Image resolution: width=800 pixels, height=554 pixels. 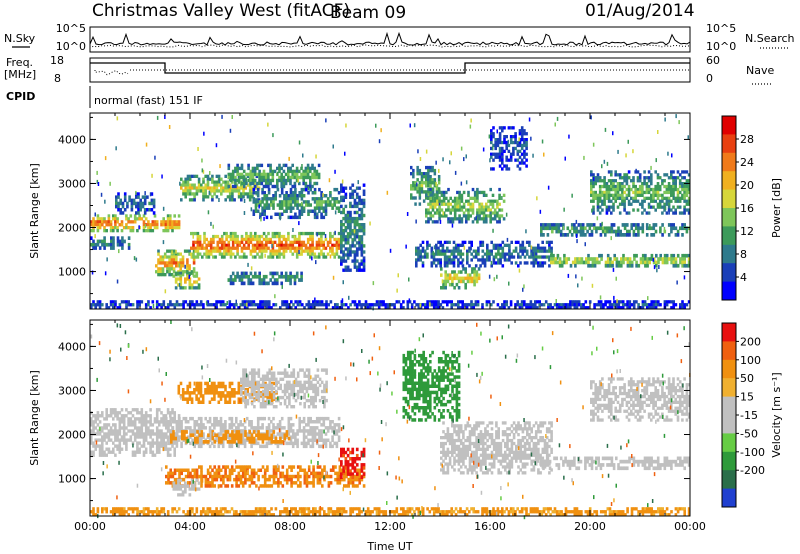 What do you see at coordinates (135, 223) in the screenshot?
I see `data-band` at bounding box center [135, 223].